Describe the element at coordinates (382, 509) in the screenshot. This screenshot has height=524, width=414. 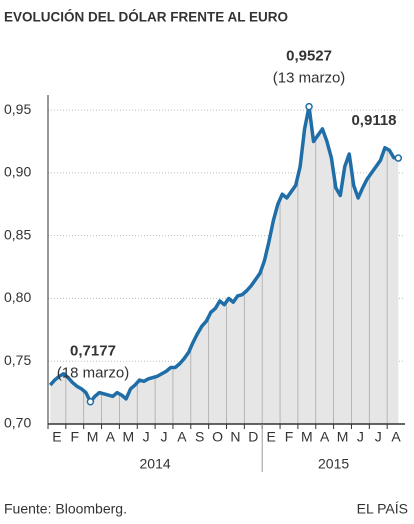
I see `brand: EL PAÍS` at that location.